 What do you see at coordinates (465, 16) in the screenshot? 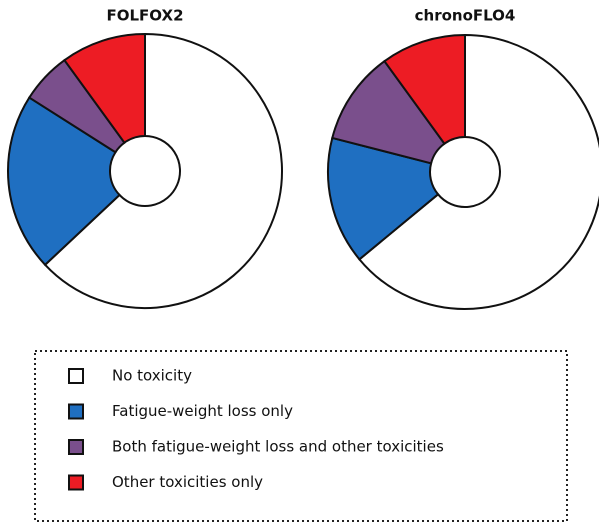
I see `chart-title: chronoFLO4` at bounding box center [465, 16].